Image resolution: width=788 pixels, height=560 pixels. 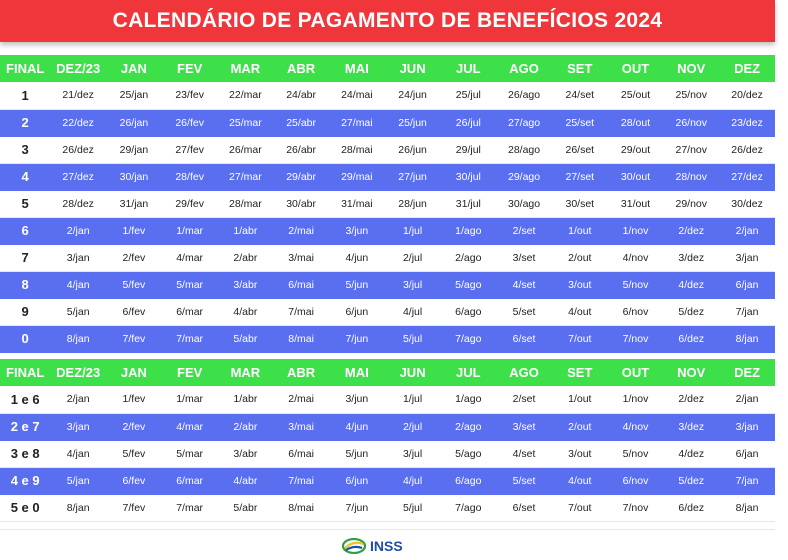 What do you see at coordinates (691, 204) in the screenshot?
I see `payment-date-cell: 29/nov` at bounding box center [691, 204].